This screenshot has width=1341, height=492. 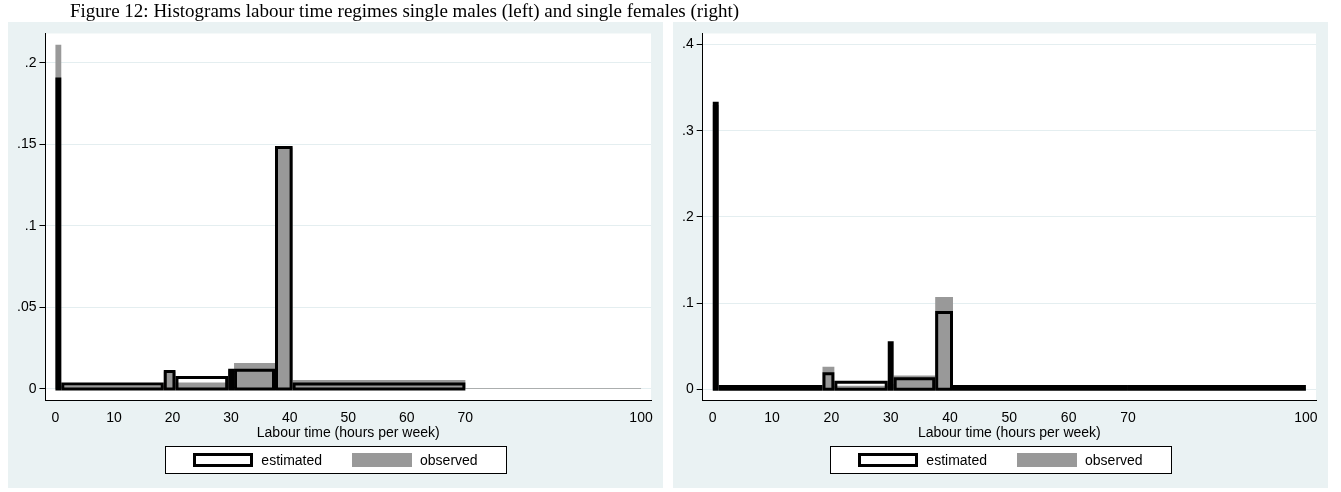 I want to click on y-tick-label: .3, so click(x=687, y=129).